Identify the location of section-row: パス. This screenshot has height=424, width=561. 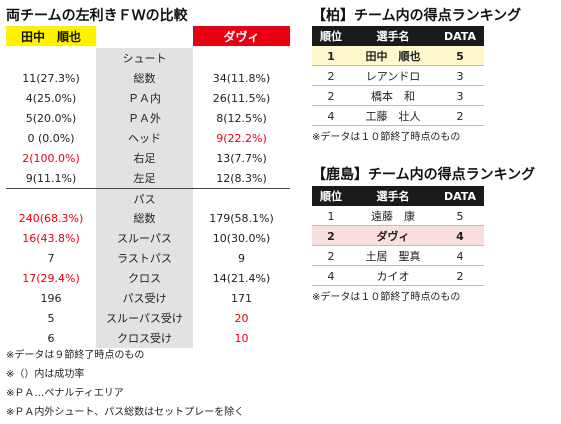
(148, 198).